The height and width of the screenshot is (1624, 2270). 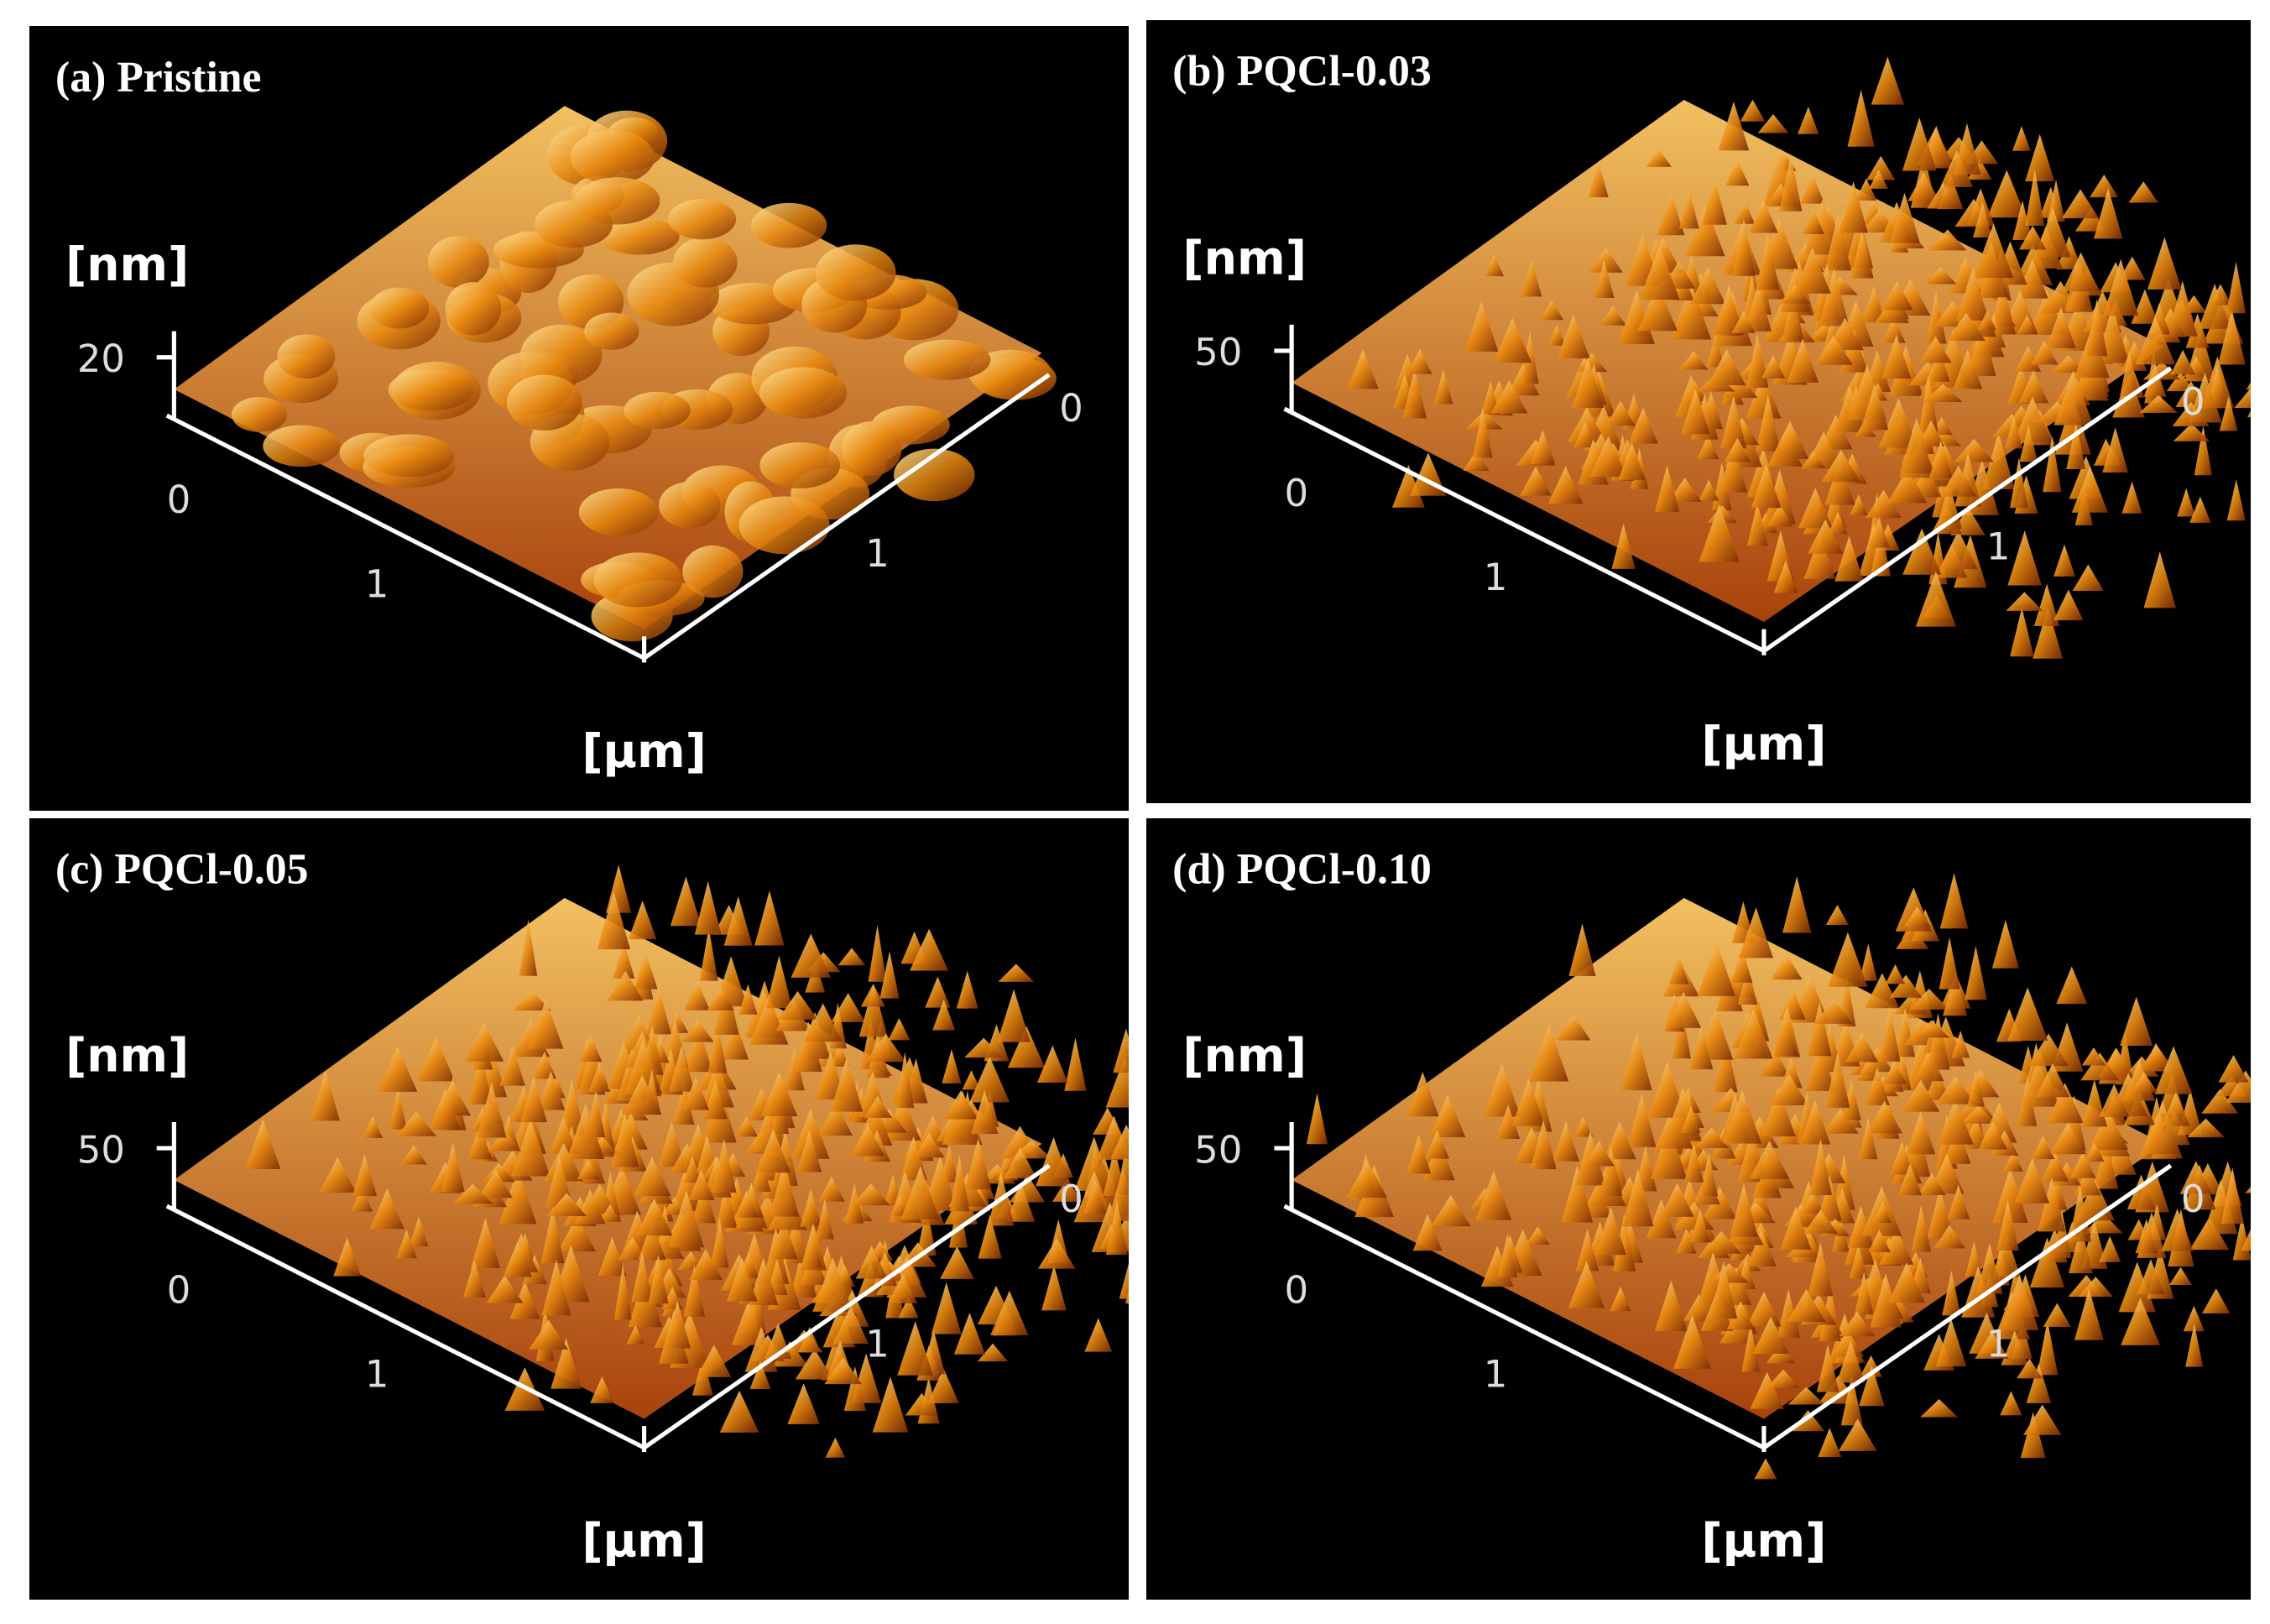 What do you see at coordinates (1496, 577) in the screenshot?
I see `left-tick-label: 1` at bounding box center [1496, 577].